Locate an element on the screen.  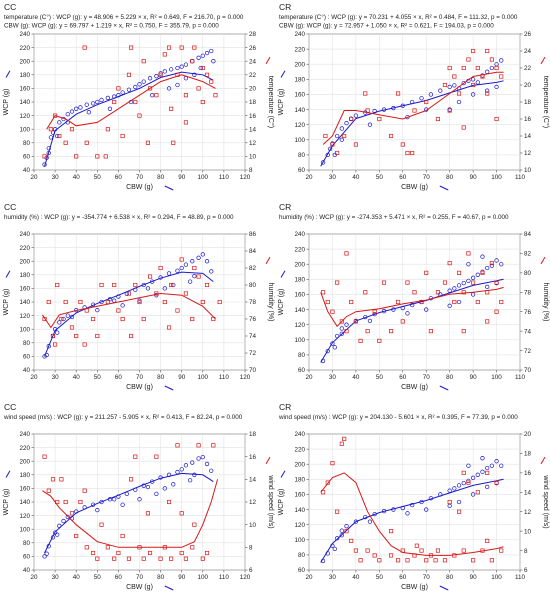
y-right-tick-label: 8 is located at coordinates (251, 170).